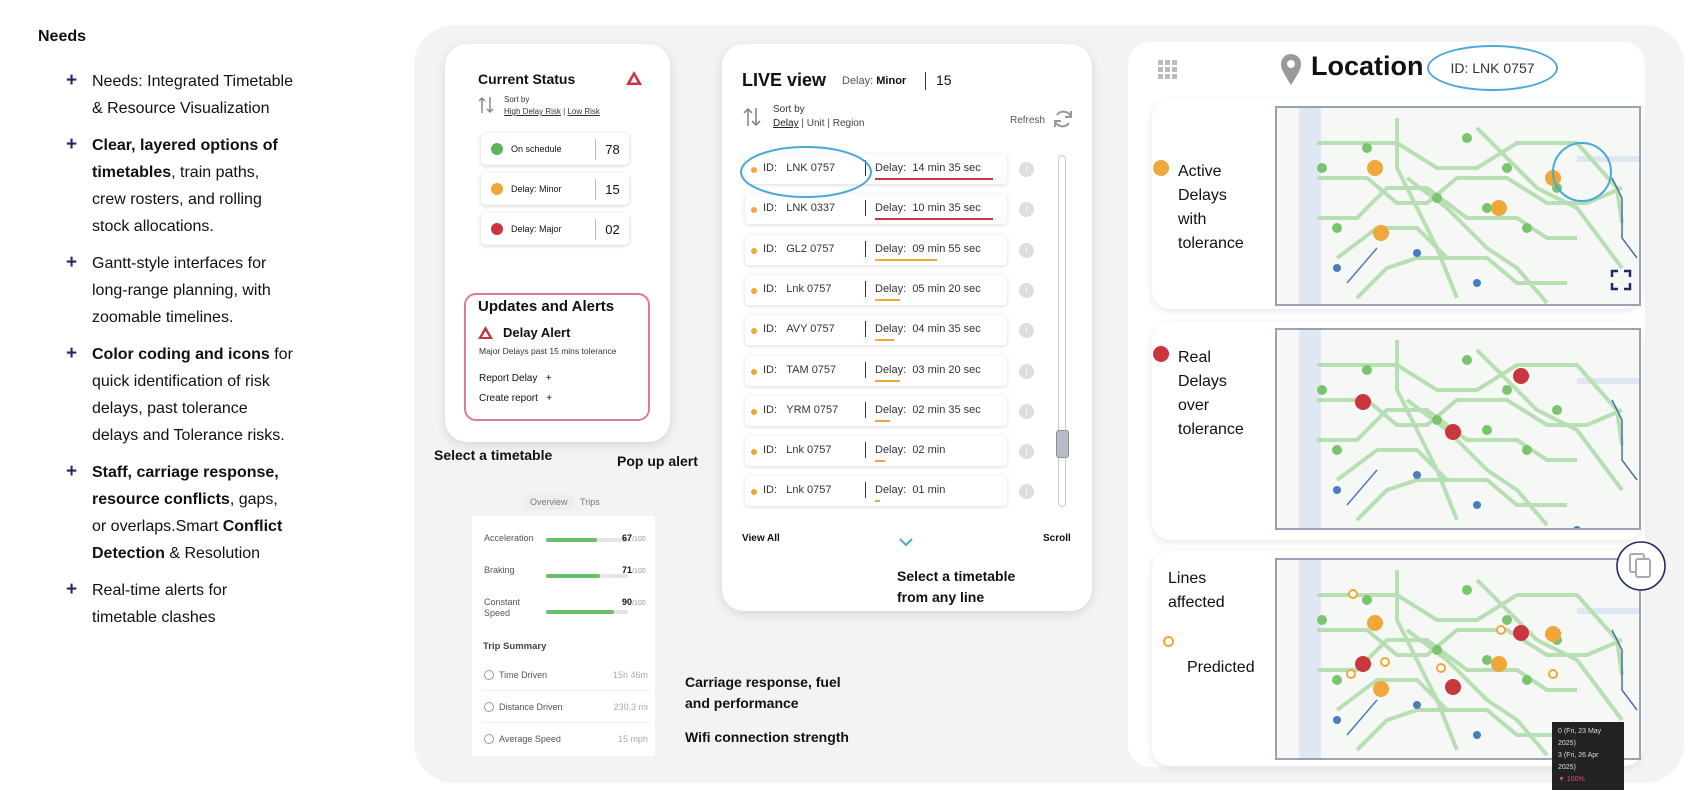  Describe the element at coordinates (590, 502) in the screenshot. I see `tab-trips: Trips` at that location.